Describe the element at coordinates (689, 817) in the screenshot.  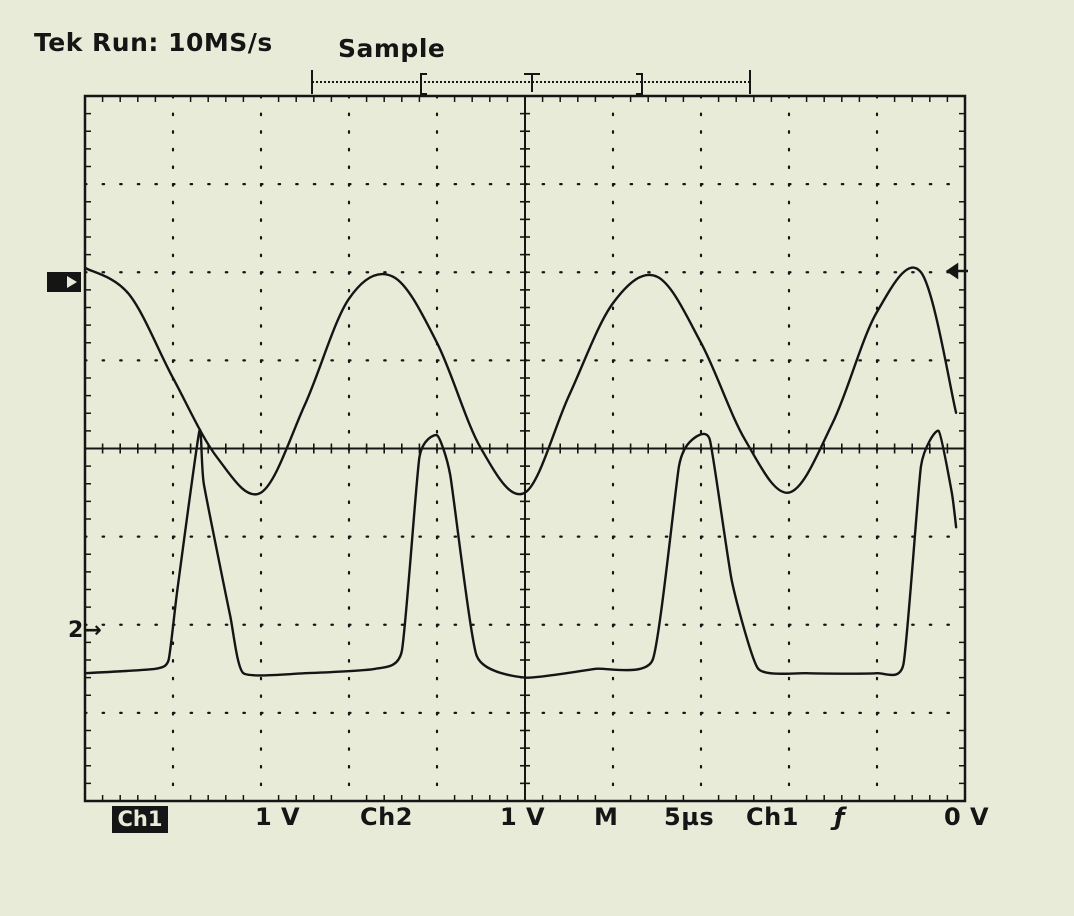
I see `timebase-scale: 5µs` at that location.